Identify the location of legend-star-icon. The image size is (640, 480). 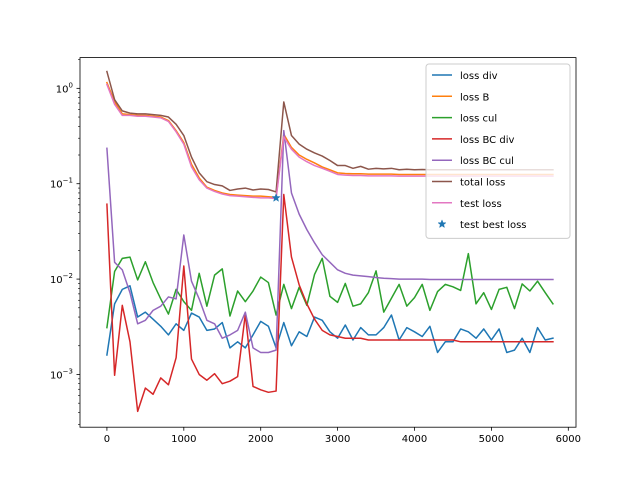
(442, 224).